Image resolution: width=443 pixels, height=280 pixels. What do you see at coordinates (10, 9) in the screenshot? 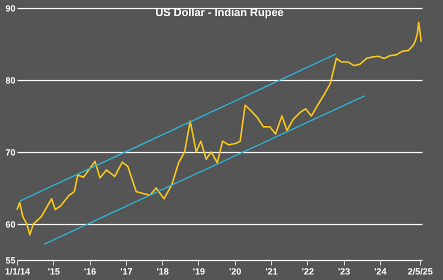
I see `y-tick-label: 90` at bounding box center [10, 9].